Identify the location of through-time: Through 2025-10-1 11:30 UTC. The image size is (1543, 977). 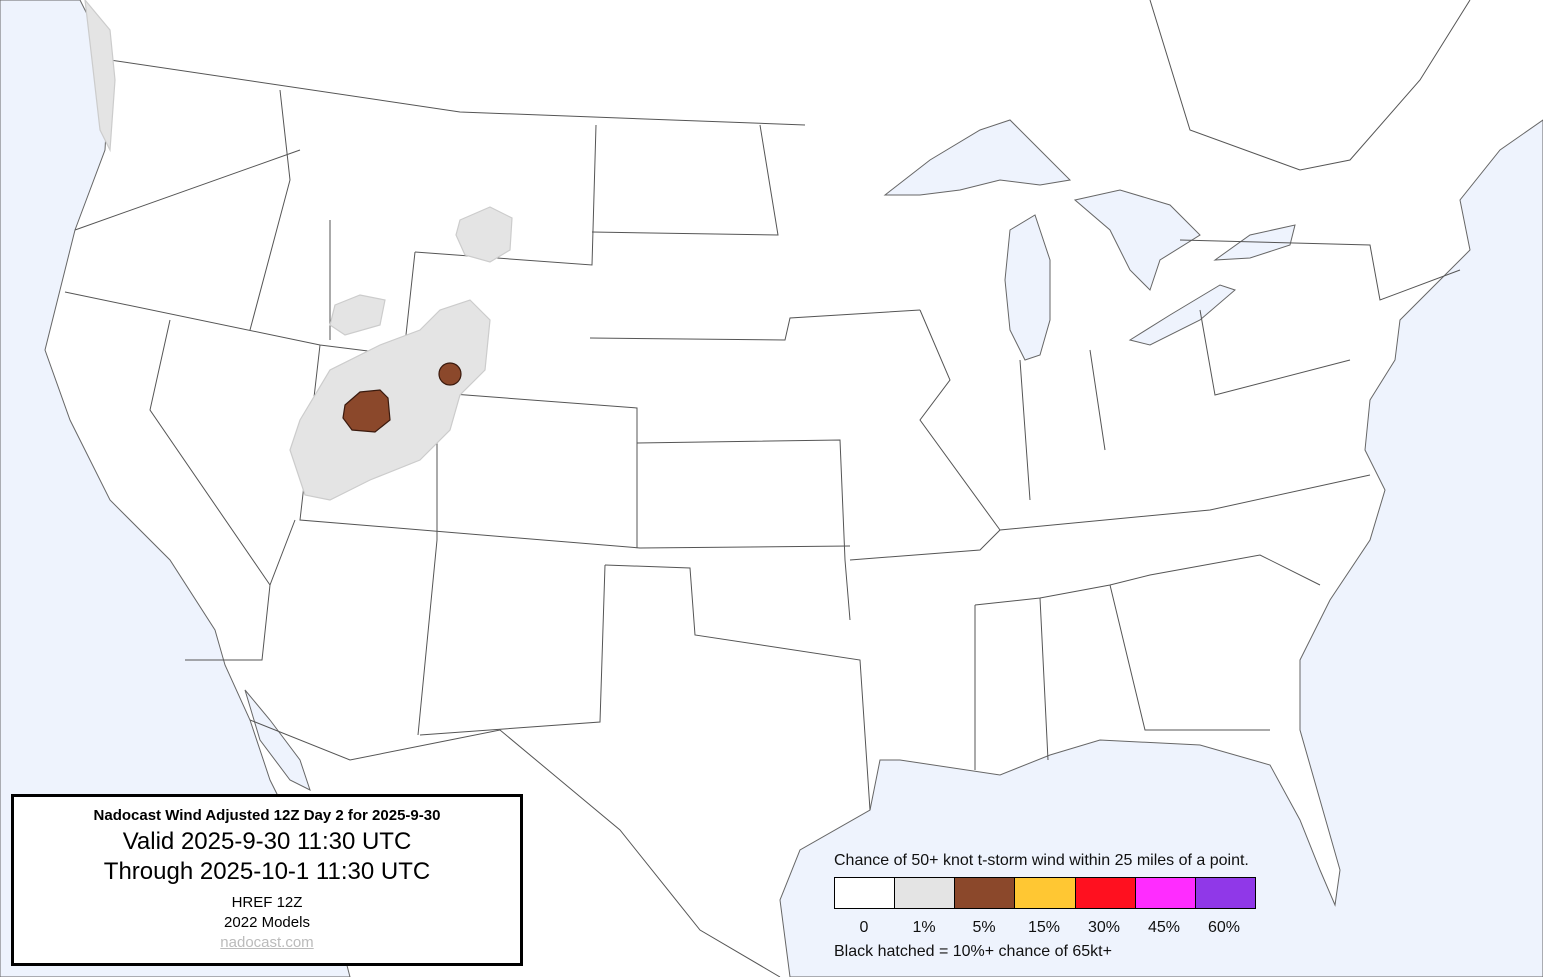
(267, 871).